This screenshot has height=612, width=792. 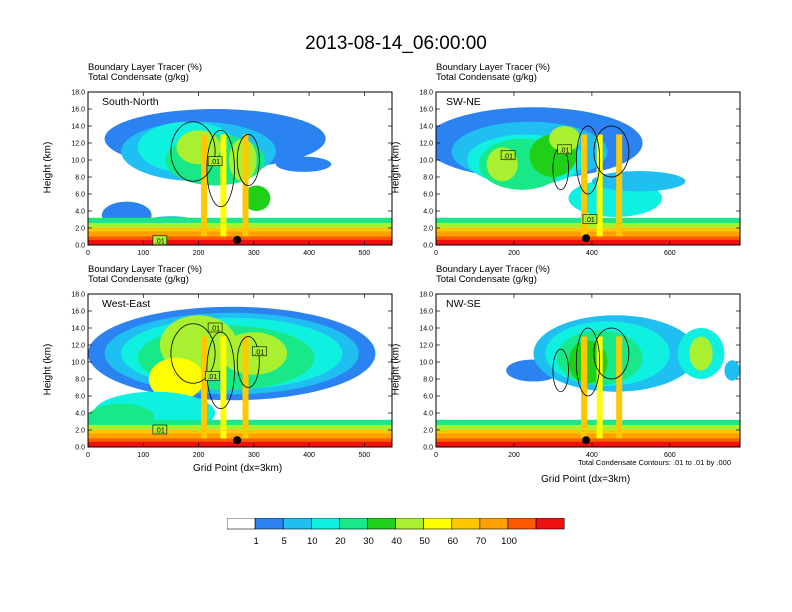 What do you see at coordinates (396, 43) in the screenshot?
I see `figure-title: 2013-08-14_06:00:00` at bounding box center [396, 43].